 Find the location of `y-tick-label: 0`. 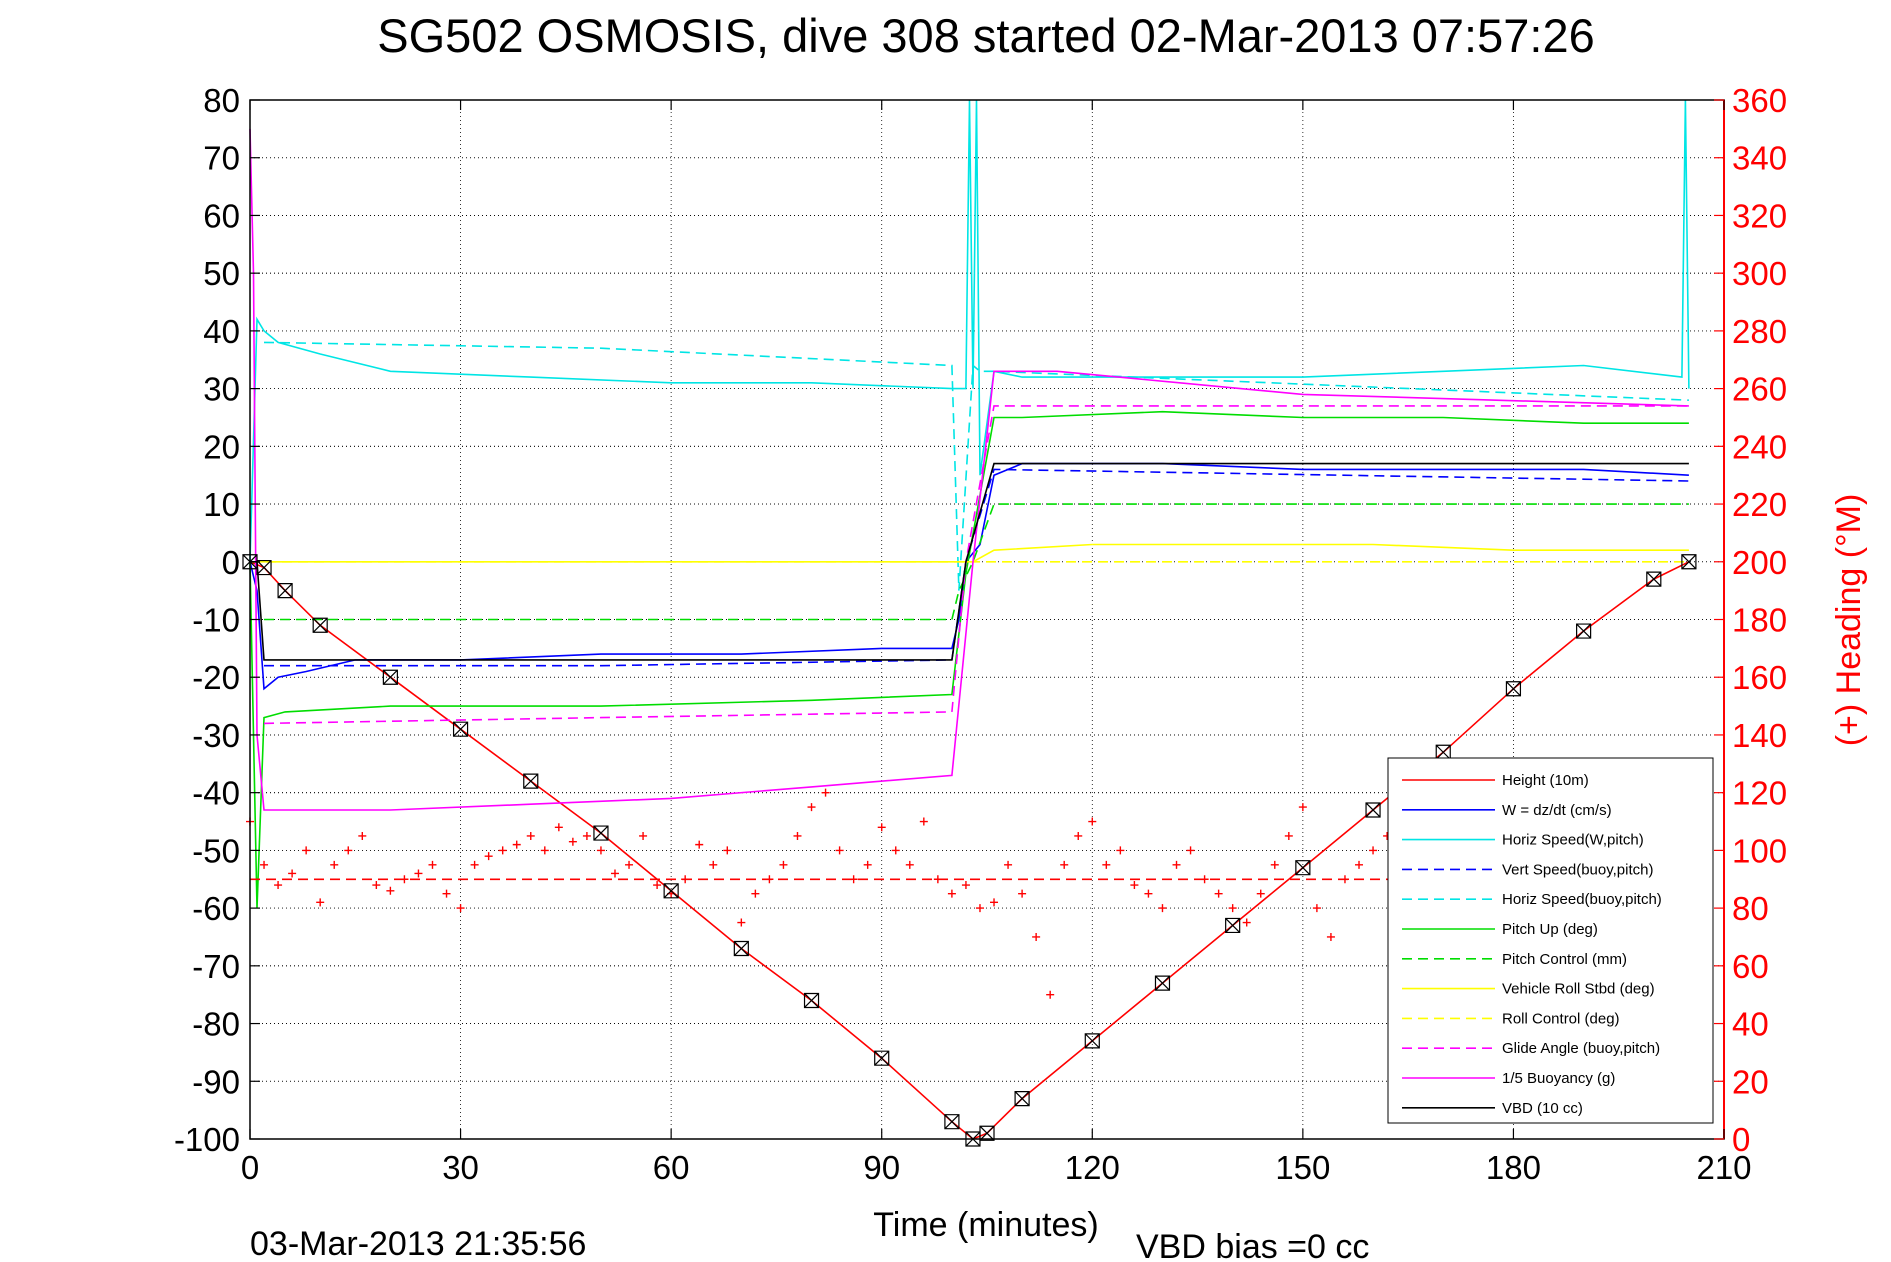

y-tick-label: 0 is located at coordinates (231, 562).